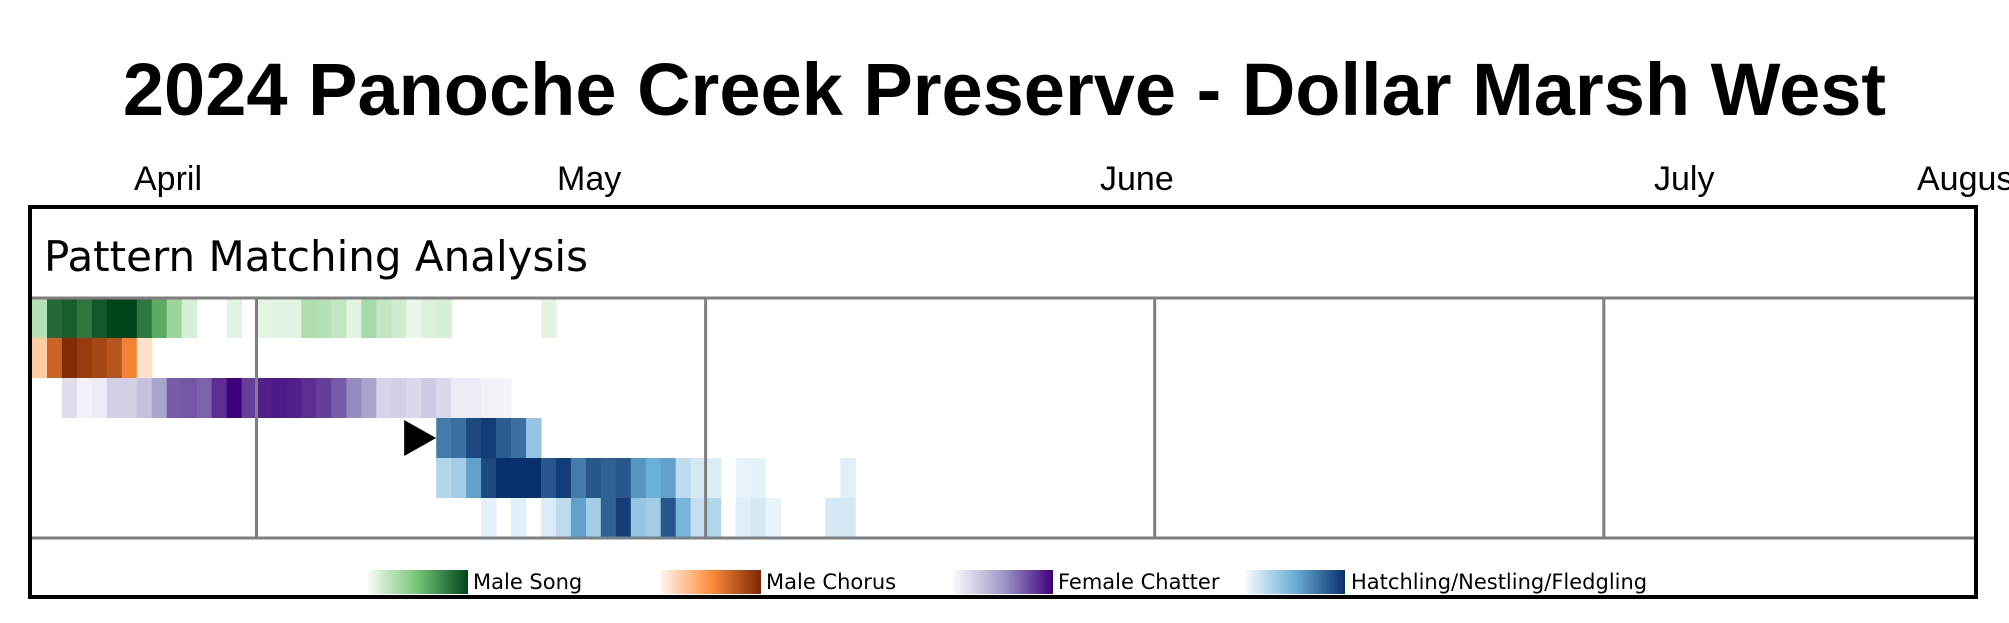  I want to click on legend-label-hatchling: Hatchling/Nestling/Fledgling, so click(1499, 582).